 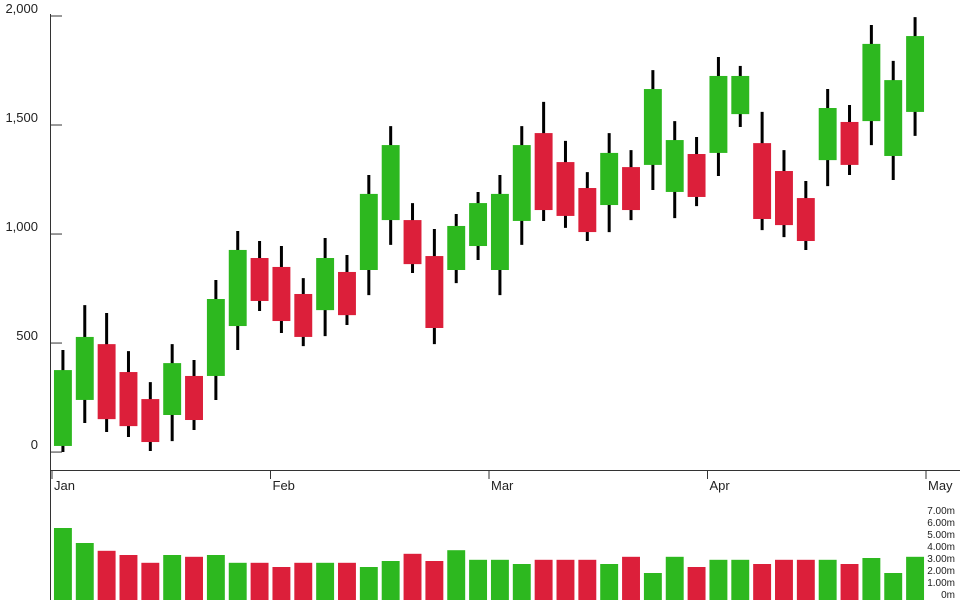 What do you see at coordinates (34, 444) in the screenshot?
I see `y-tick-label: 0` at bounding box center [34, 444].